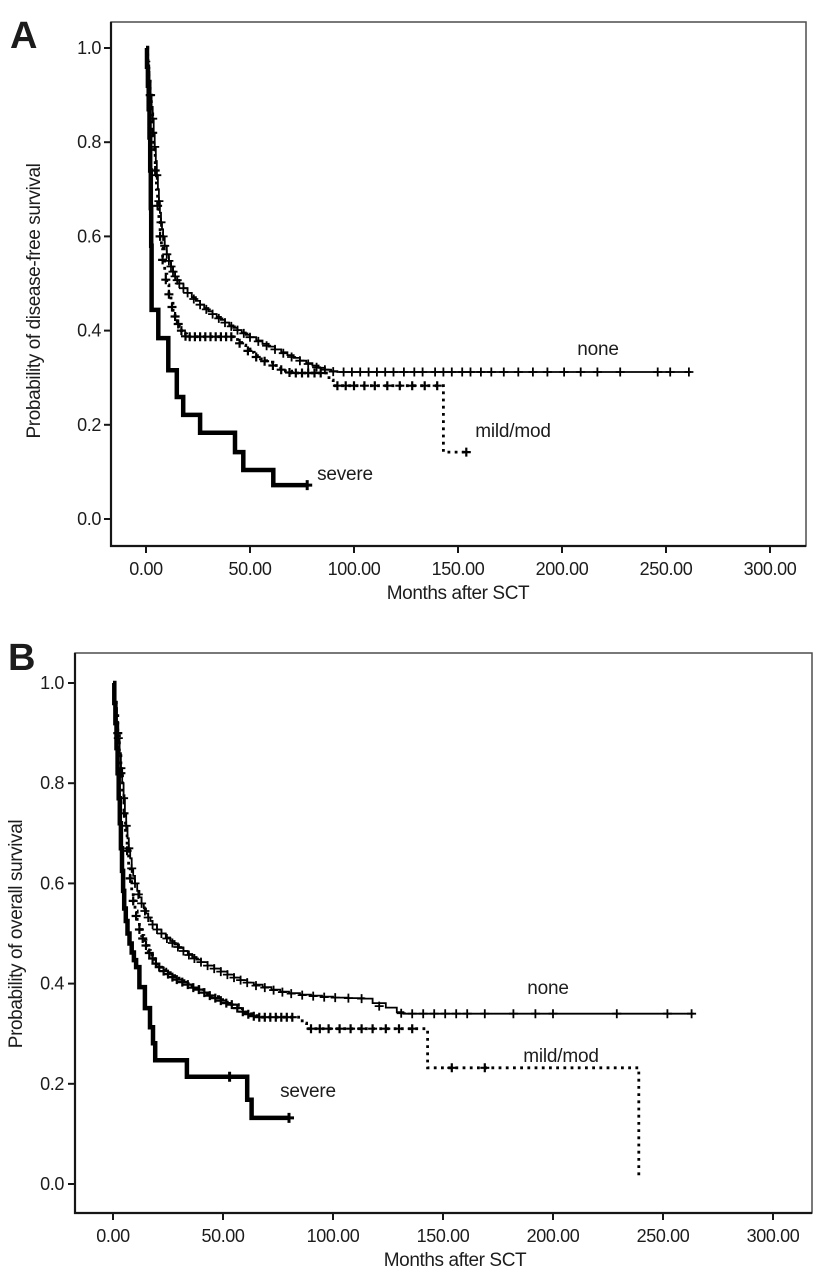  What do you see at coordinates (23, 36) in the screenshot?
I see `panel-a-letter: A` at bounding box center [23, 36].